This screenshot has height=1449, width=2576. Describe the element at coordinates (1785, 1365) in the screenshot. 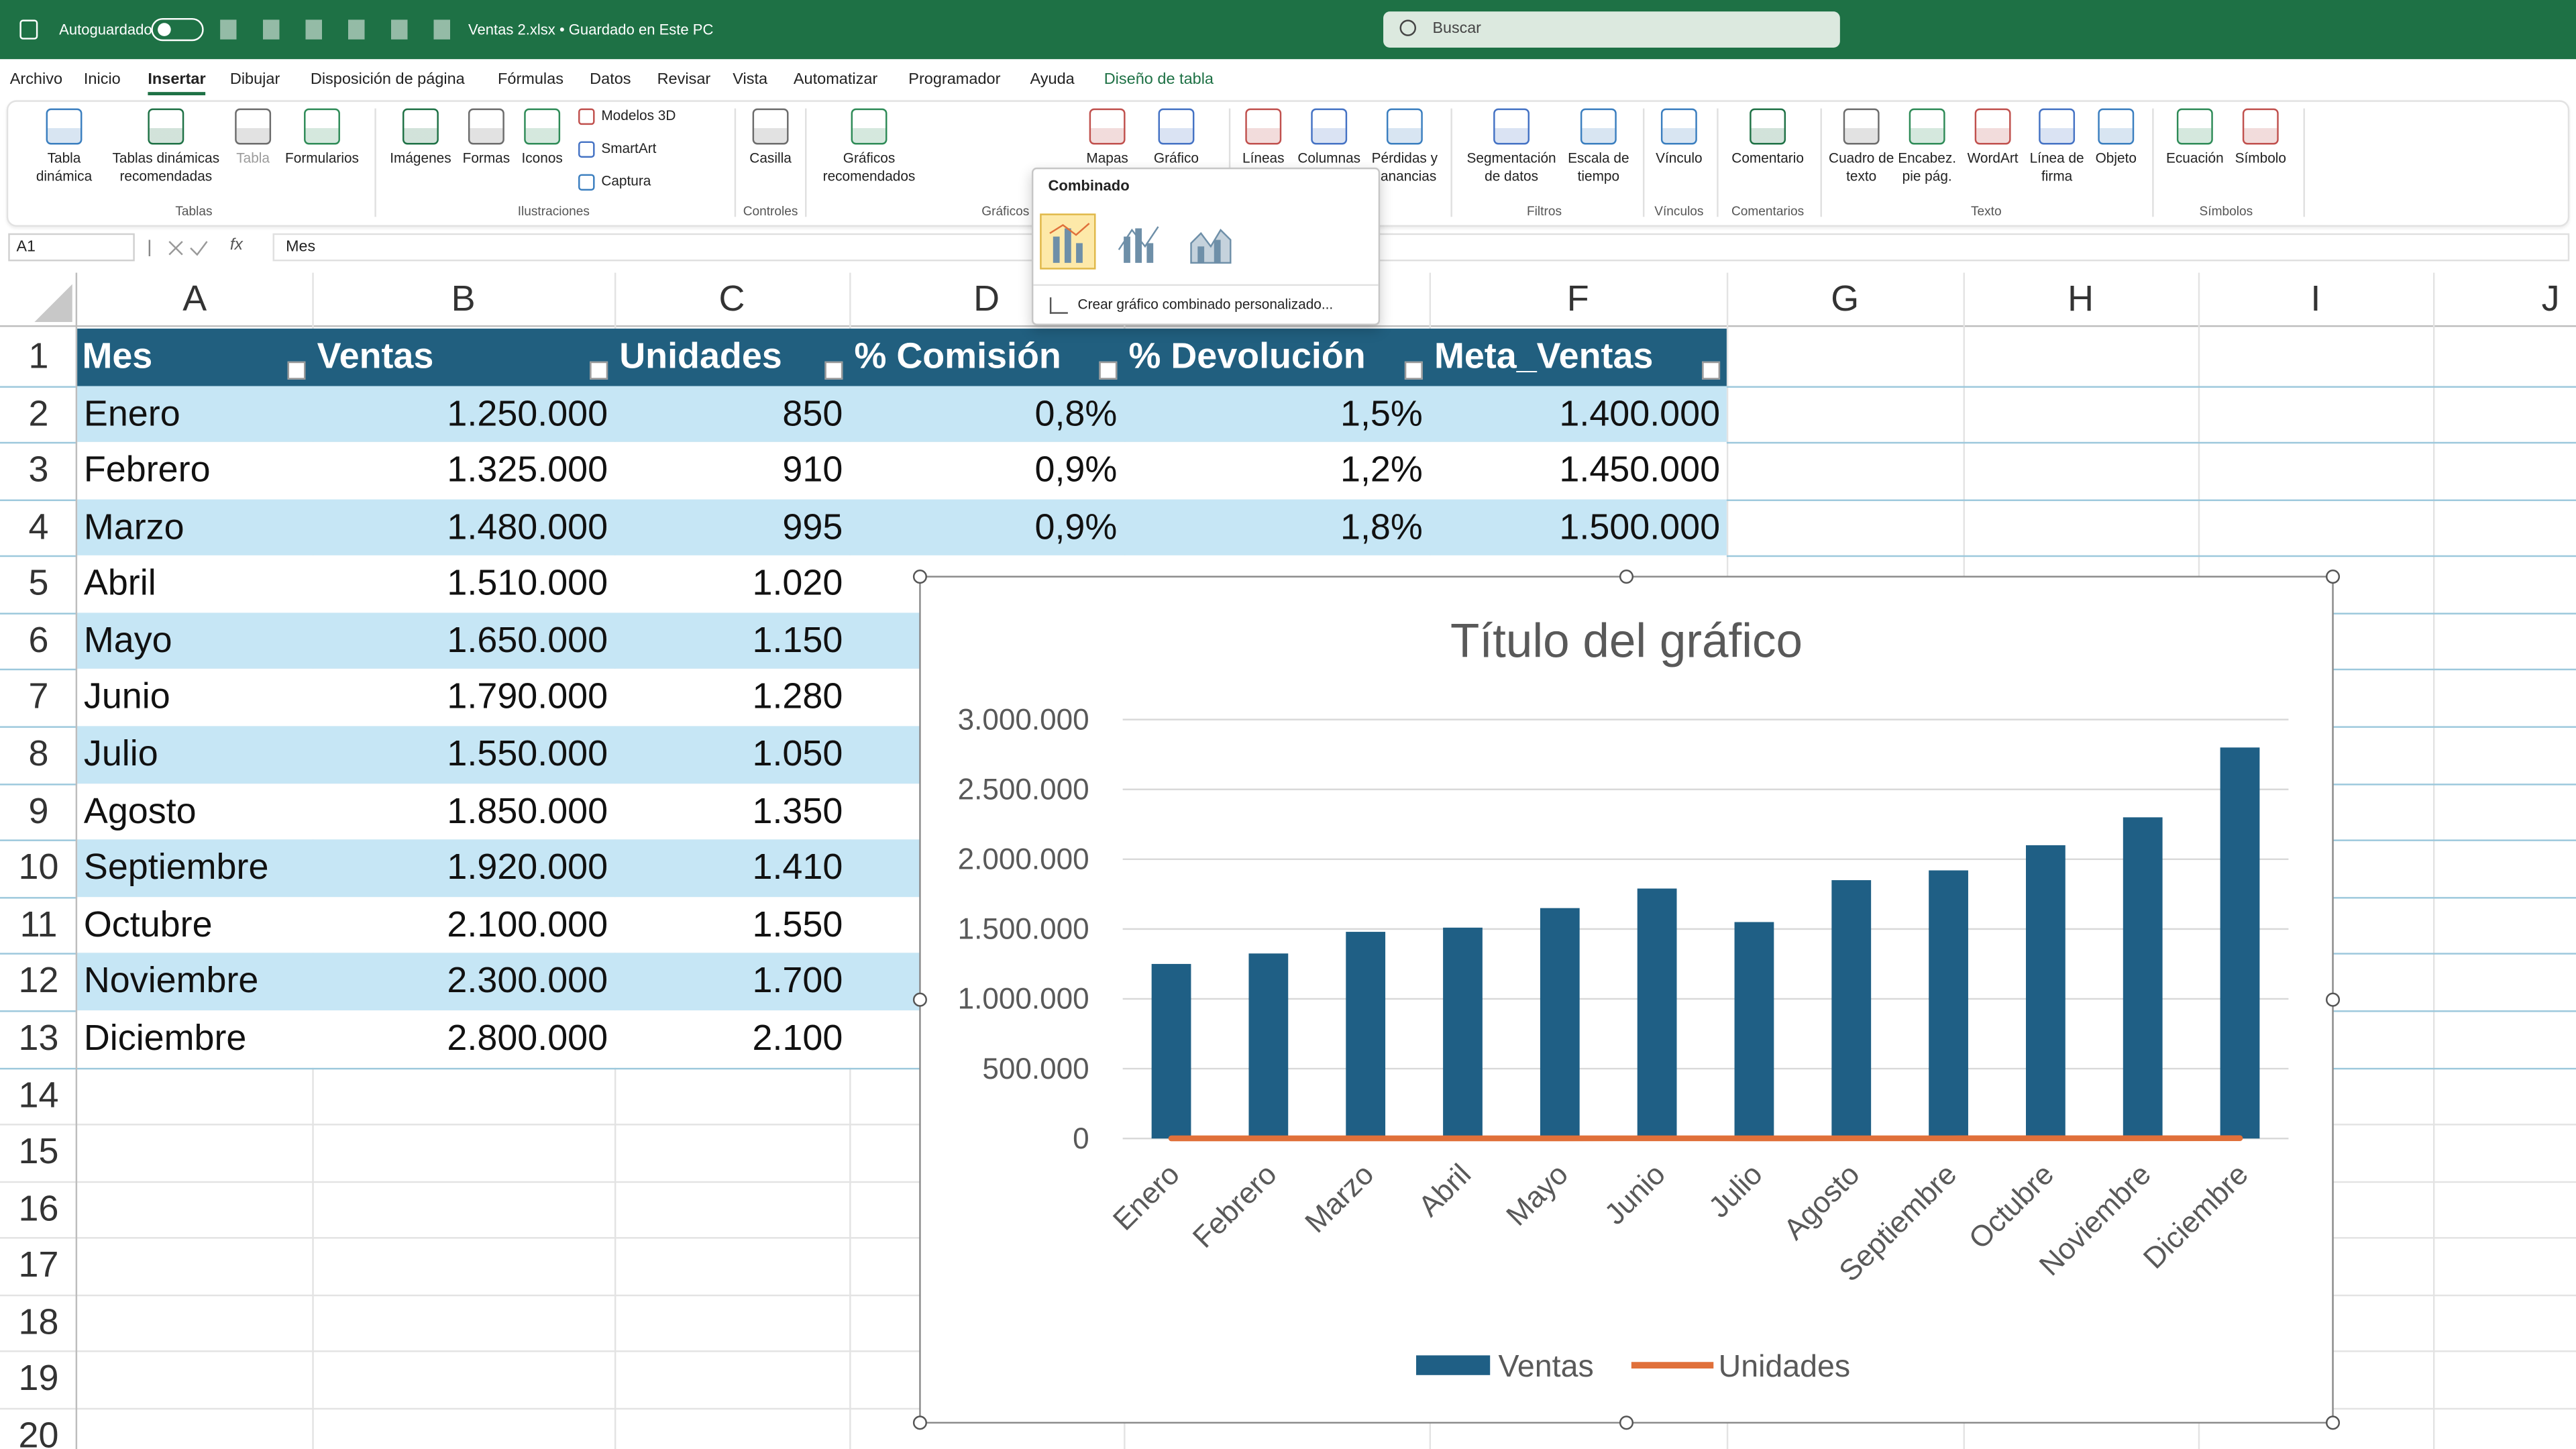

I see `legend-label: Unidades` at that location.